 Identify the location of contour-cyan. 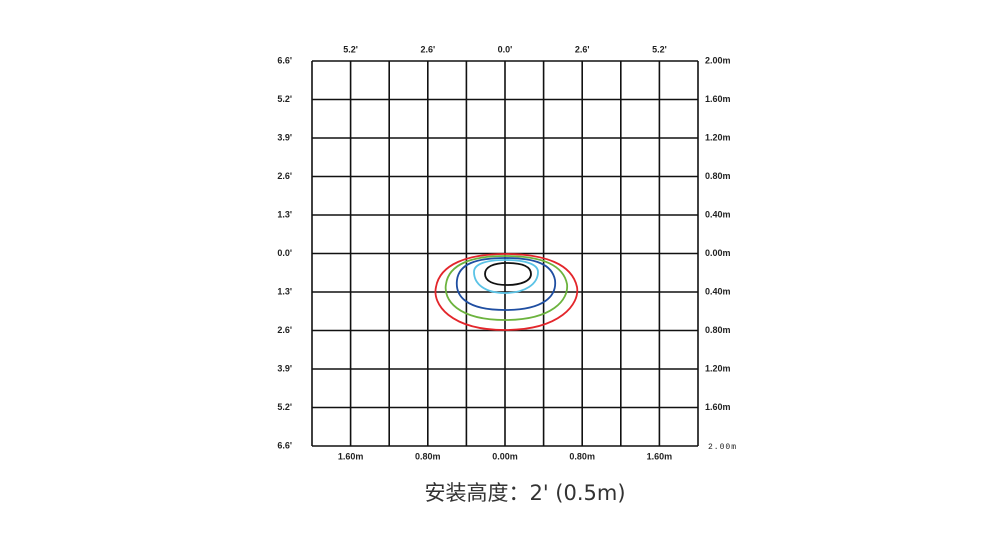
(506, 276).